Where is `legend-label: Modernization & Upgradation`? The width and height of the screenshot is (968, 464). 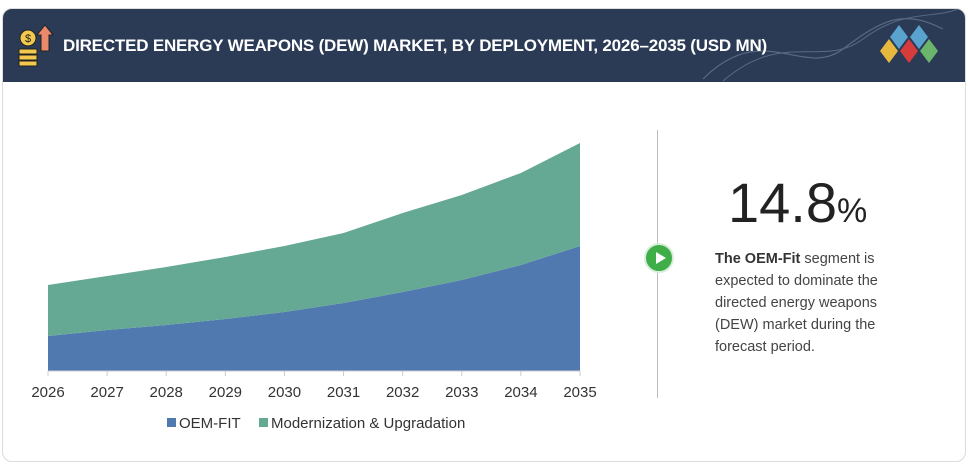
legend-label: Modernization & Upgradation is located at coordinates (368, 423).